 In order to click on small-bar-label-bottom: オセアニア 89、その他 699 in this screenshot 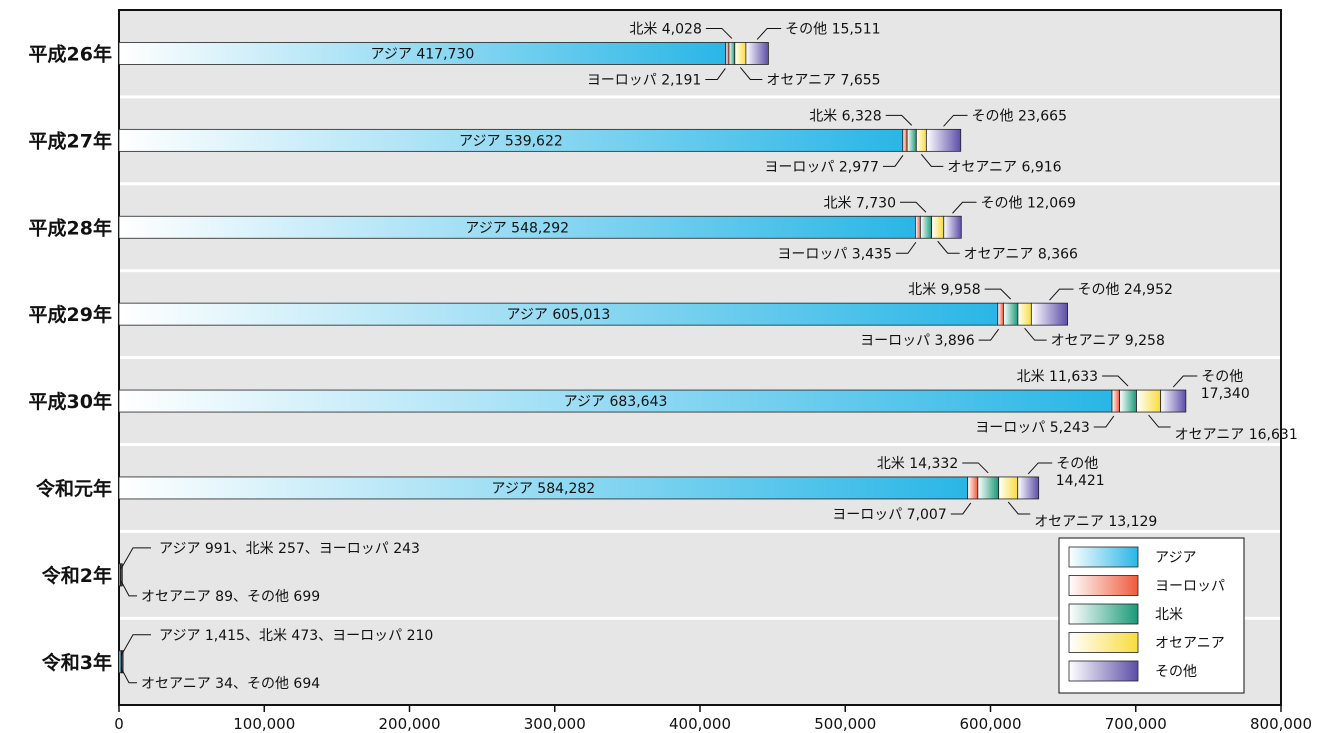, I will do `click(230, 597)`.